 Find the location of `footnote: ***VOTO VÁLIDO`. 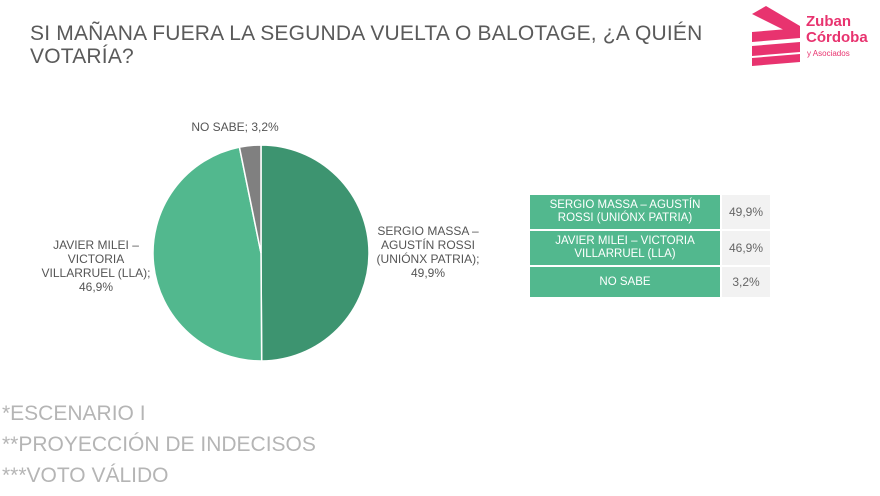

footnote: ***VOTO VÁLIDO is located at coordinates (85, 475).